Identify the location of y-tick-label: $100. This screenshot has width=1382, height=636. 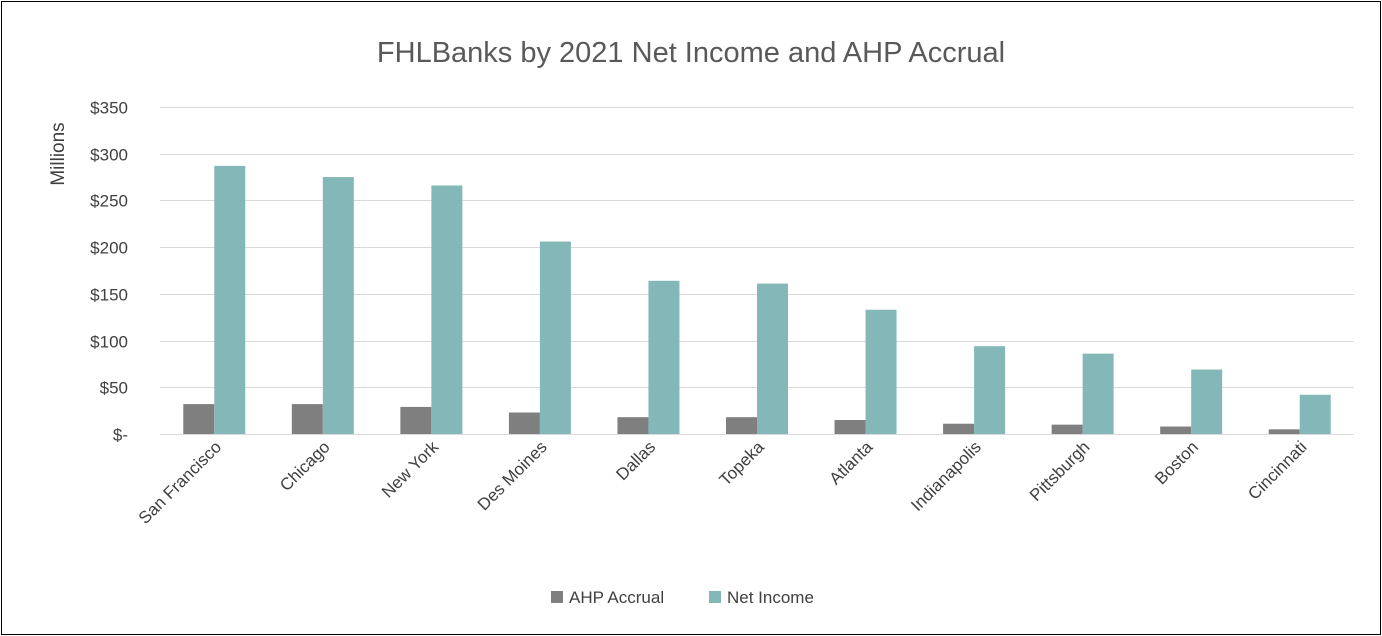
(109, 342).